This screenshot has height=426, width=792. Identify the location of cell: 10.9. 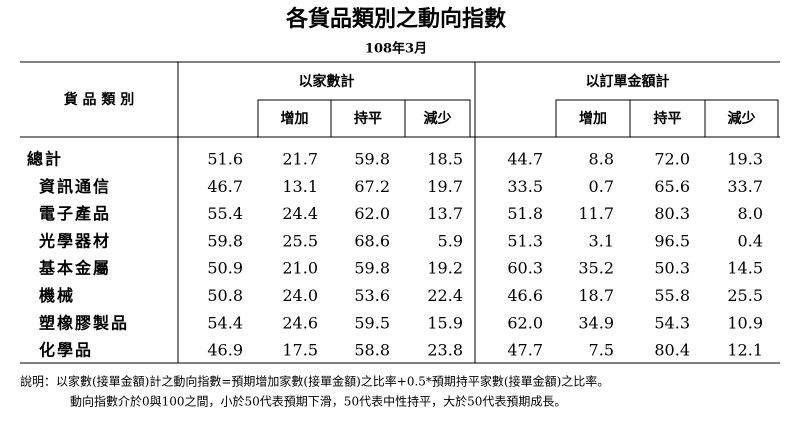
(745, 322).